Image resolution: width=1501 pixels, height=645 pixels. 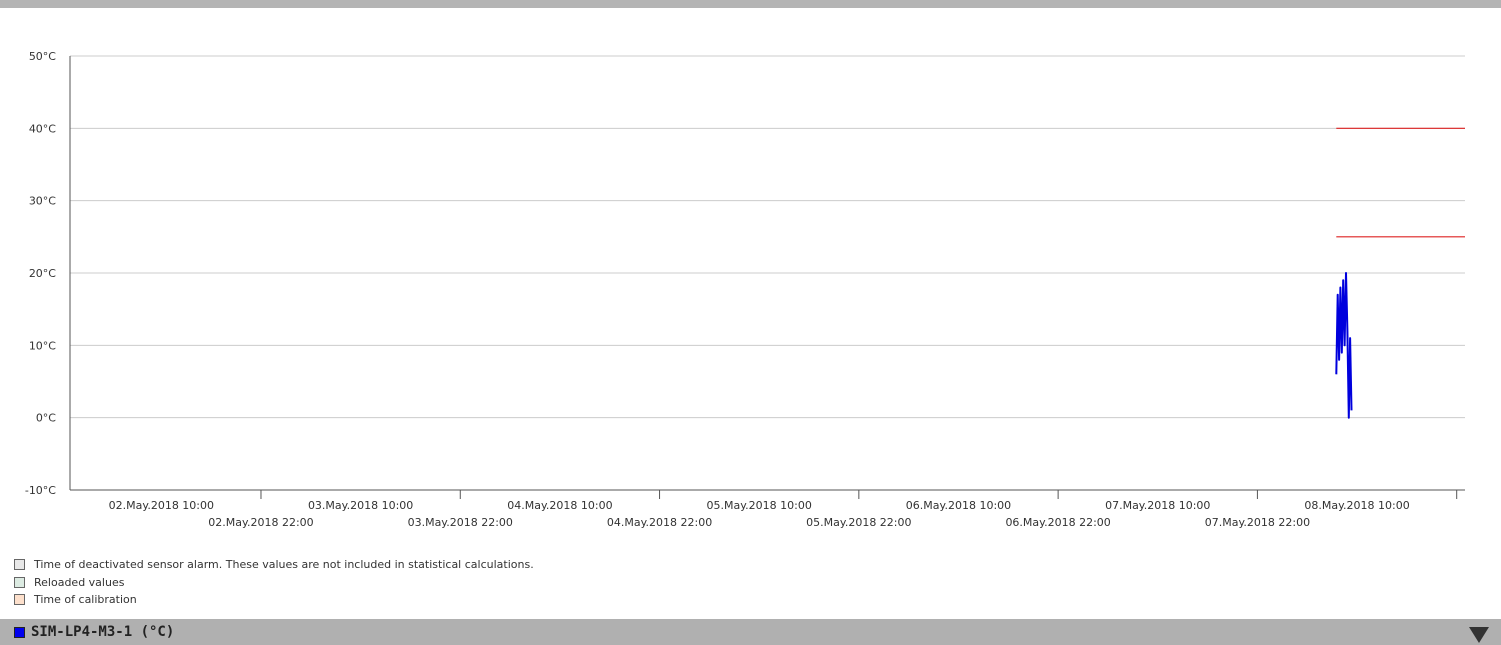 What do you see at coordinates (103, 632) in the screenshot?
I see `sensor-title: SIM-LP4-M3-1 (°C)` at bounding box center [103, 632].